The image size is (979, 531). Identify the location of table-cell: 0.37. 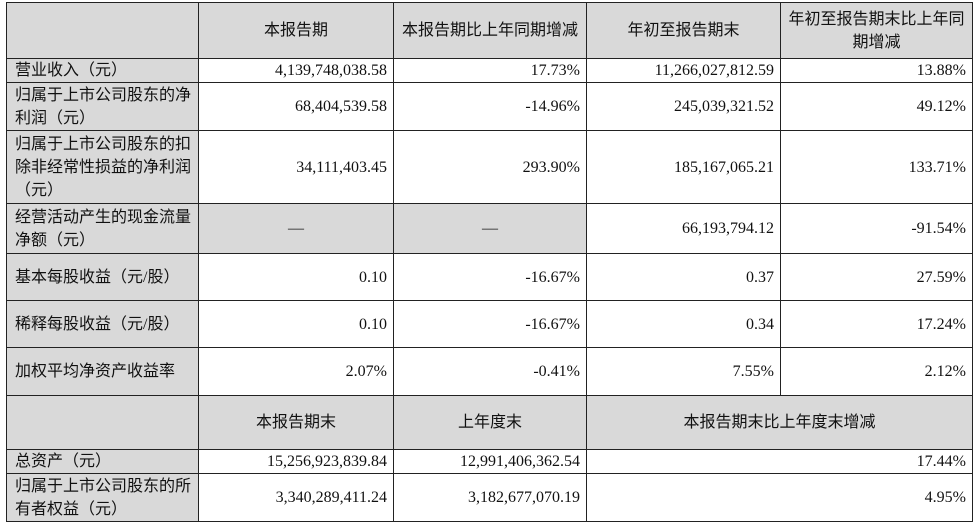
(683, 277).